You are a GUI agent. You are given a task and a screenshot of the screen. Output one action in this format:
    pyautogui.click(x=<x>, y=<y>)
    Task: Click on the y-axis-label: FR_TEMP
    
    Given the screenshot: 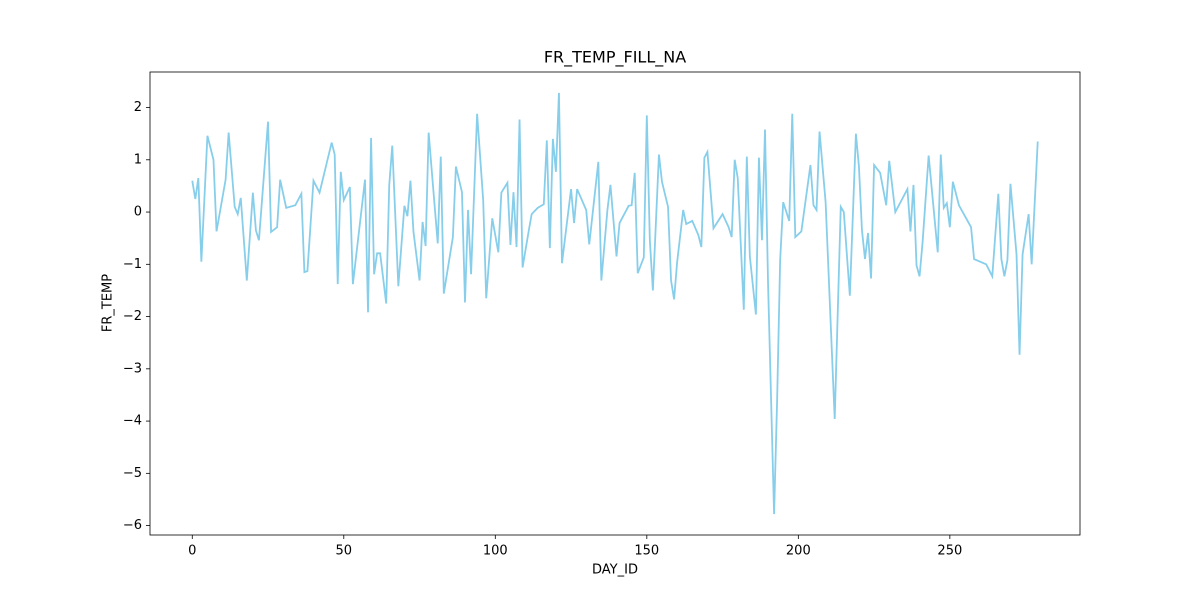 What is the action you would take?
    pyautogui.click(x=108, y=303)
    